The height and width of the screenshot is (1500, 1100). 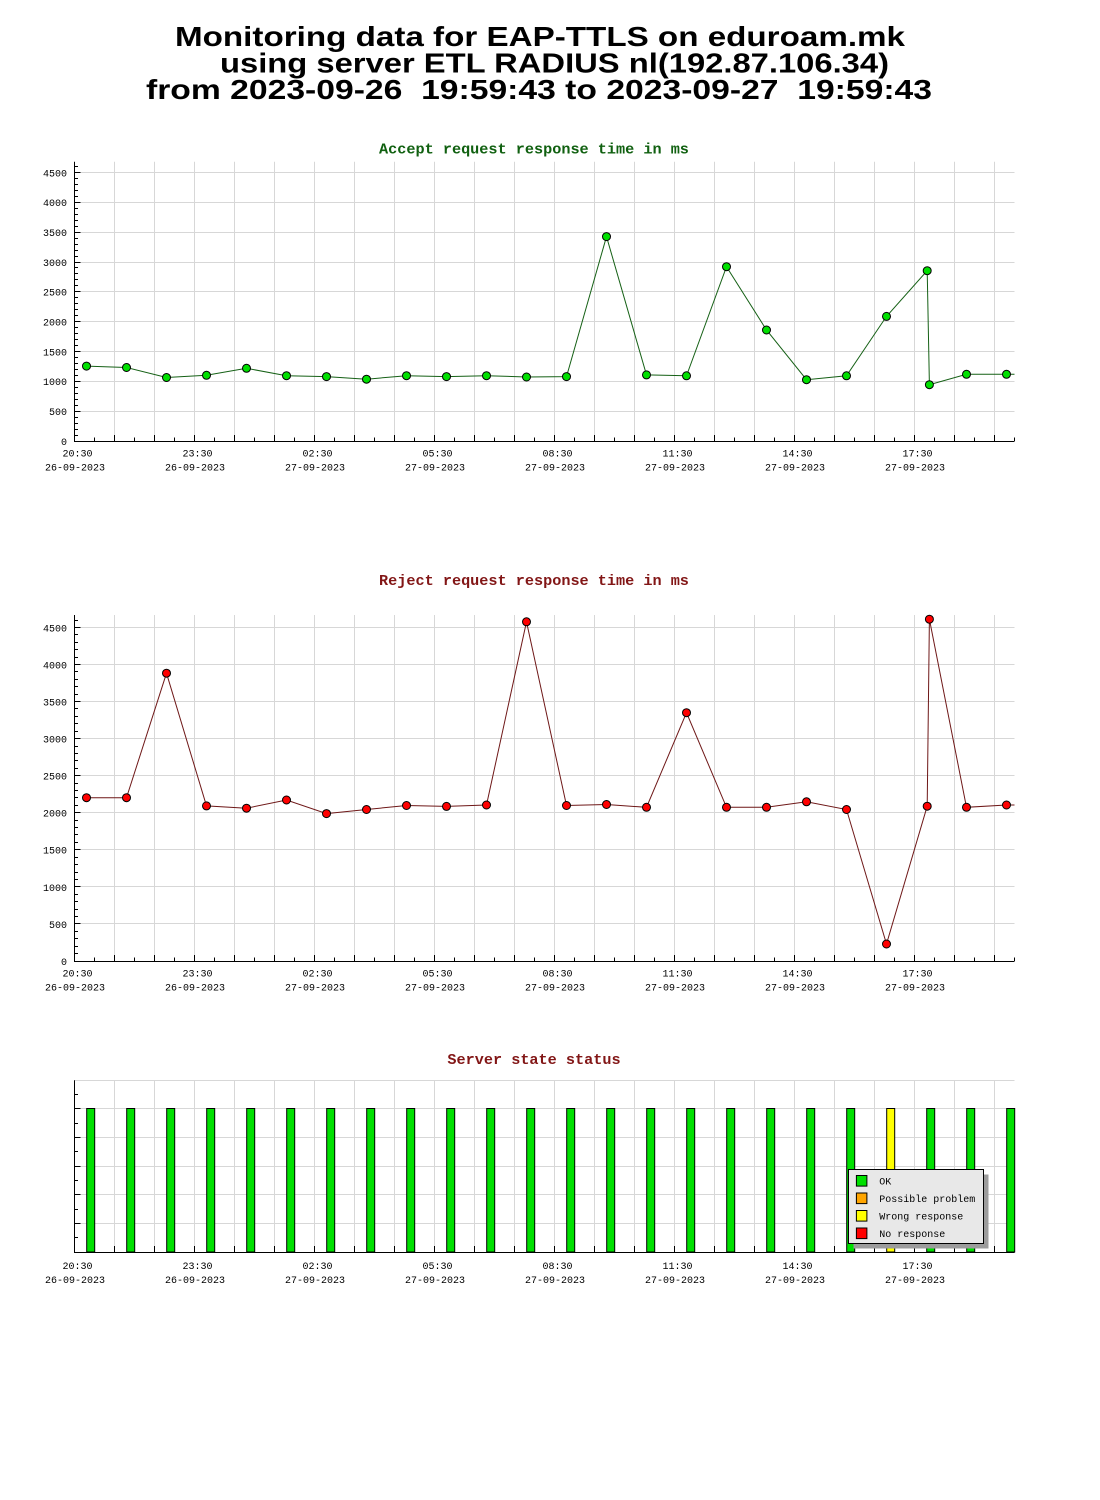 What do you see at coordinates (885, 1182) in the screenshot?
I see `svg-text: OK` at bounding box center [885, 1182].